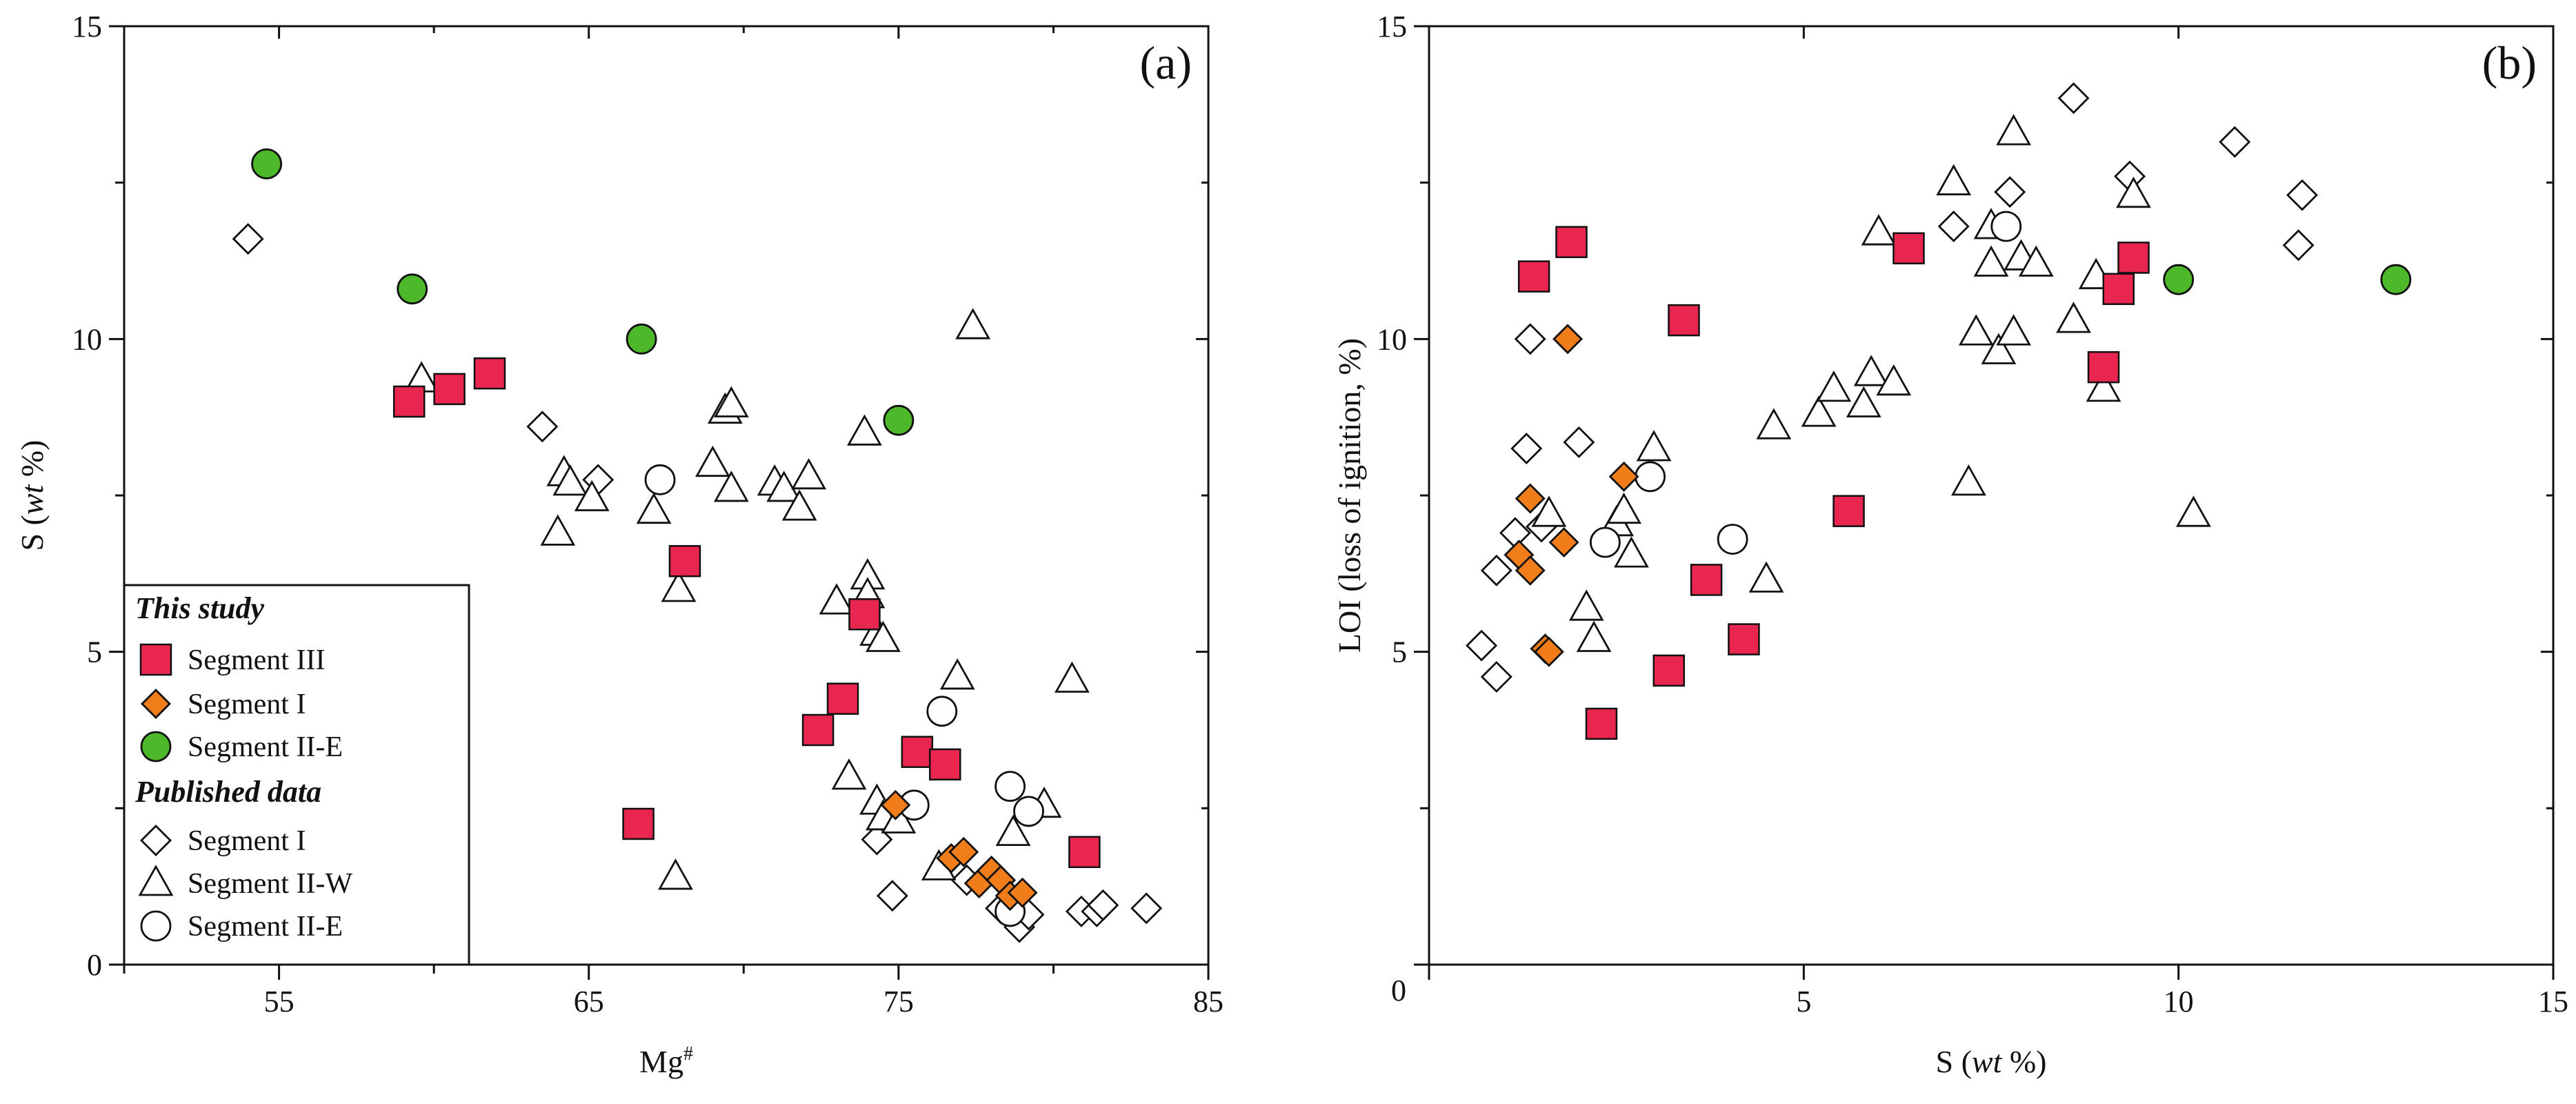  What do you see at coordinates (265, 747) in the screenshot?
I see `legend-label-this-iie: Segment II-E` at bounding box center [265, 747].